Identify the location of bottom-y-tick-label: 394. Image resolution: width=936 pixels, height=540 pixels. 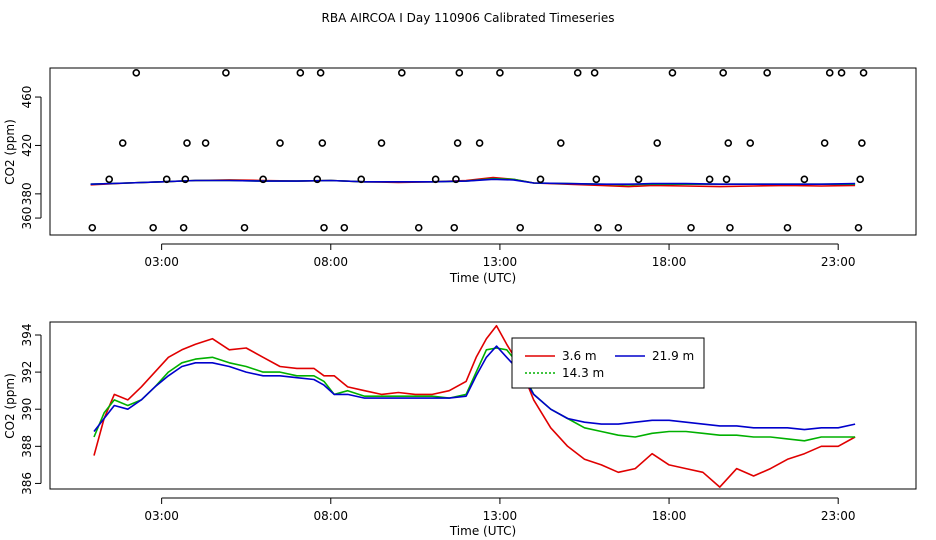
(27, 335).